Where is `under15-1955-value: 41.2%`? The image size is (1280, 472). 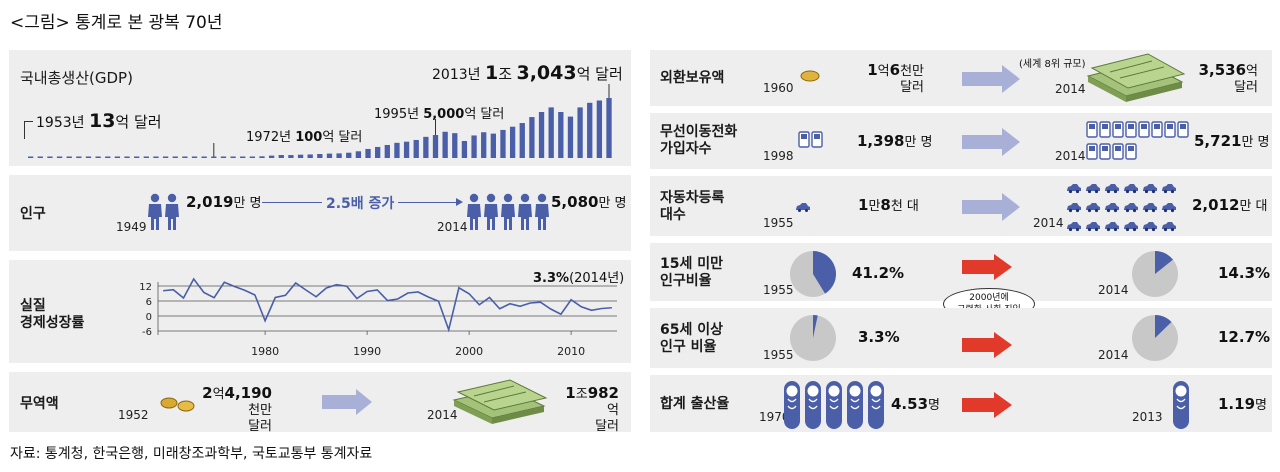
under15-1955-value: 41.2% is located at coordinates (878, 273).